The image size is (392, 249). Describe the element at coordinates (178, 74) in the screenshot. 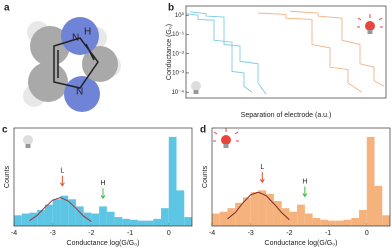

I see `y-tick-label: 10⁻³` at that location.